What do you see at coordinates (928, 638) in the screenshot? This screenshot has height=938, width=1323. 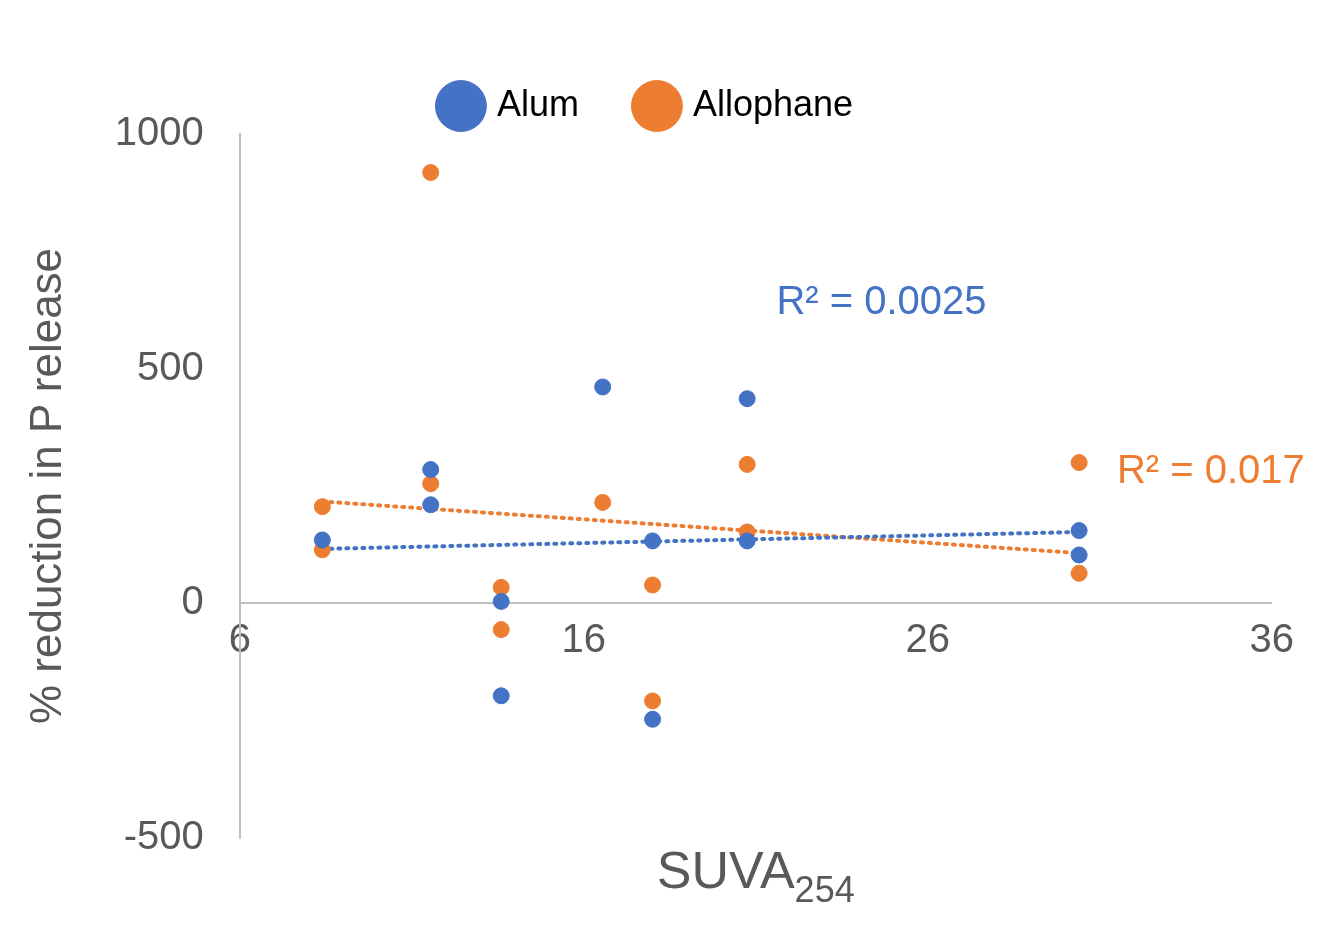 I see `x-tick-label: 26` at bounding box center [928, 638].